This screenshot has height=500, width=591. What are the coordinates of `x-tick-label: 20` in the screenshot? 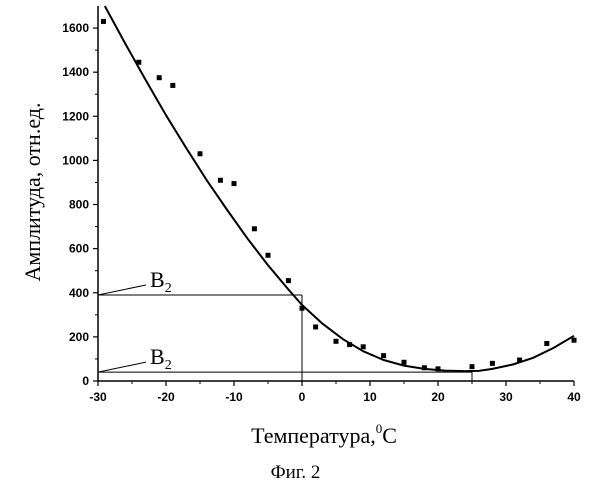 It's located at (438, 397).